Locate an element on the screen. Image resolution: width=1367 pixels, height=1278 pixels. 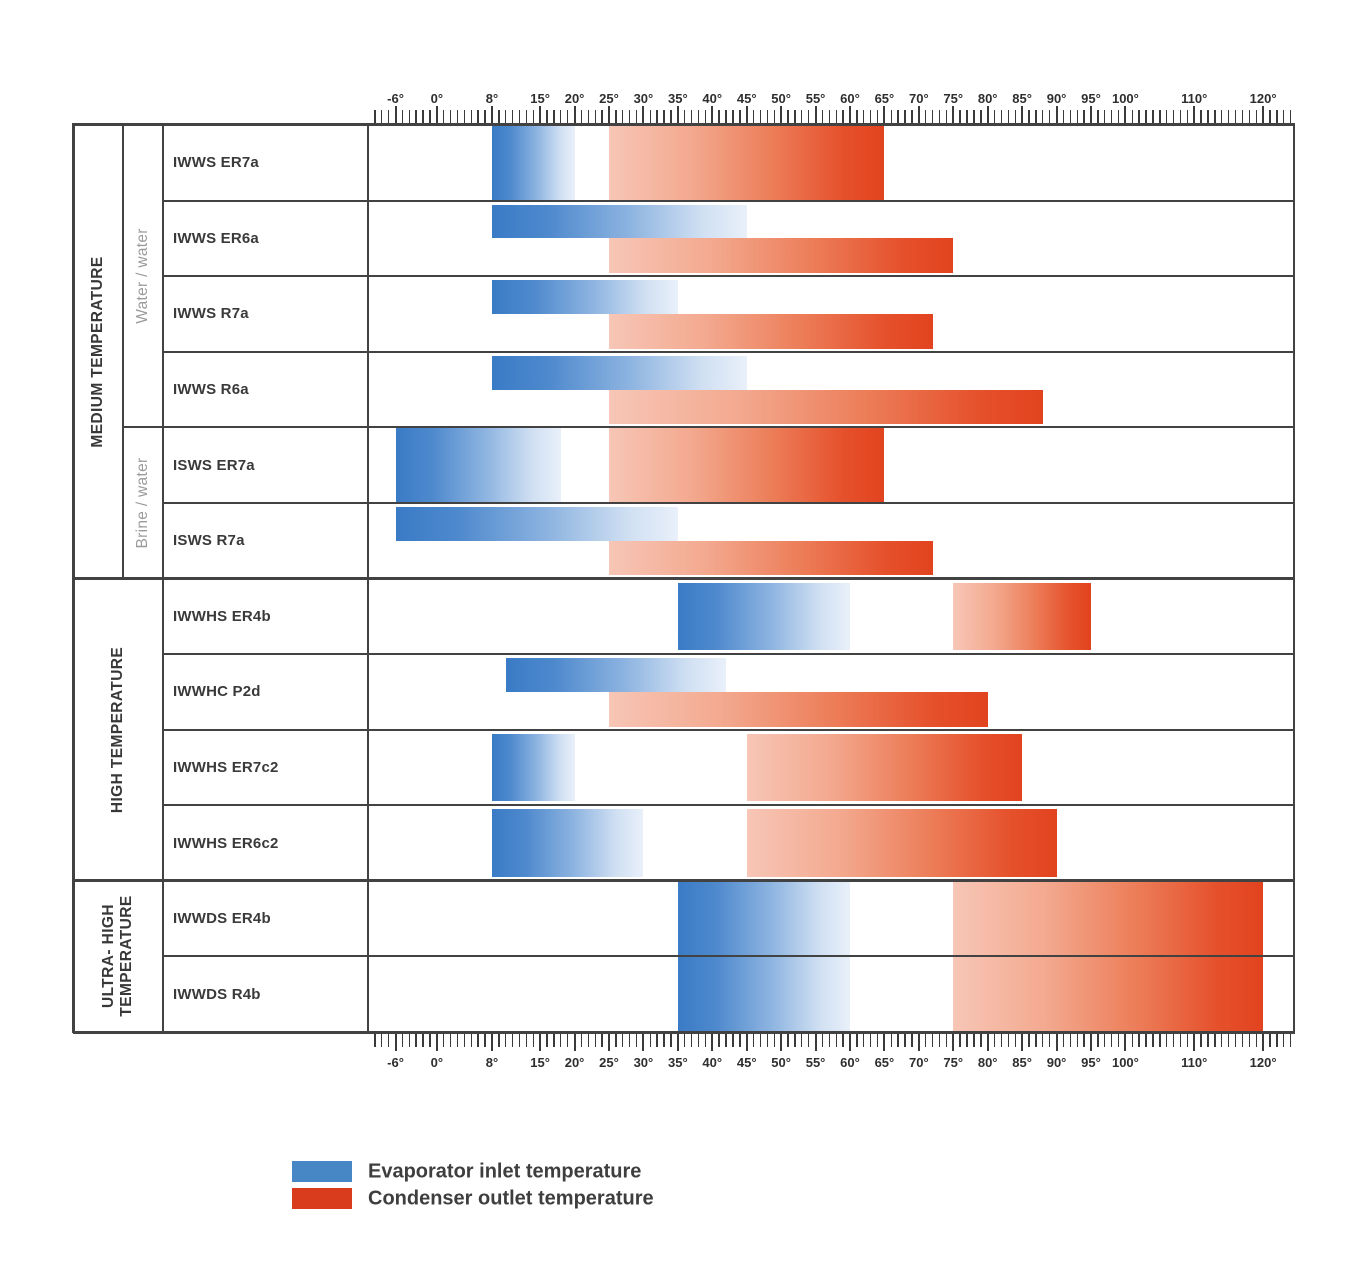
subgroup-column-line is located at coordinates (123, 352).